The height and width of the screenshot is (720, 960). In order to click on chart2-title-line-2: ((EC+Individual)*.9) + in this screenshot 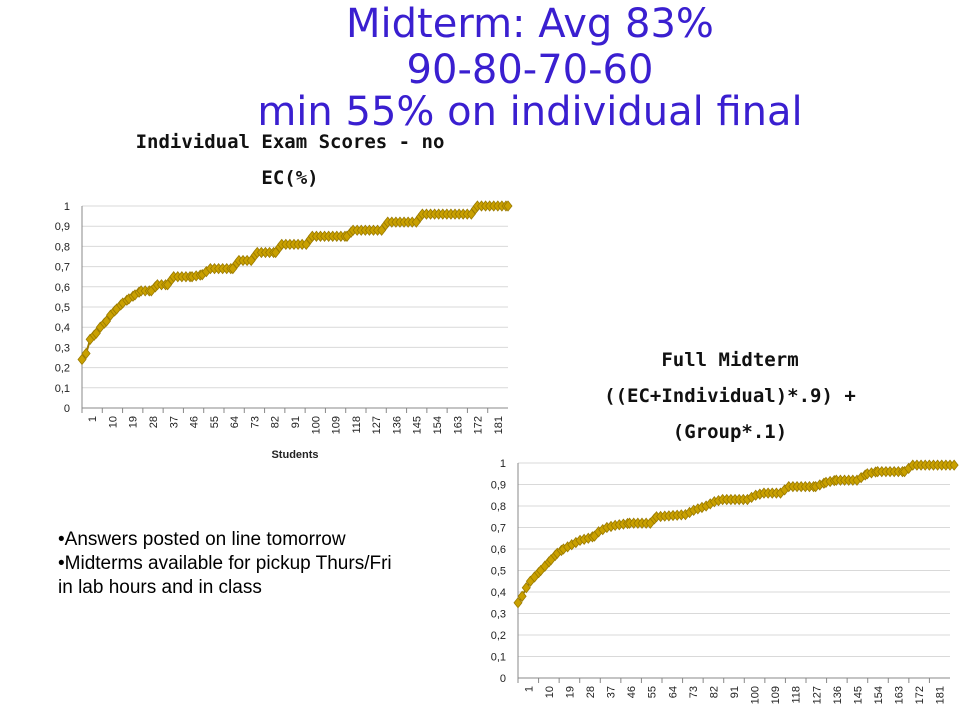, I will do `click(730, 396)`.